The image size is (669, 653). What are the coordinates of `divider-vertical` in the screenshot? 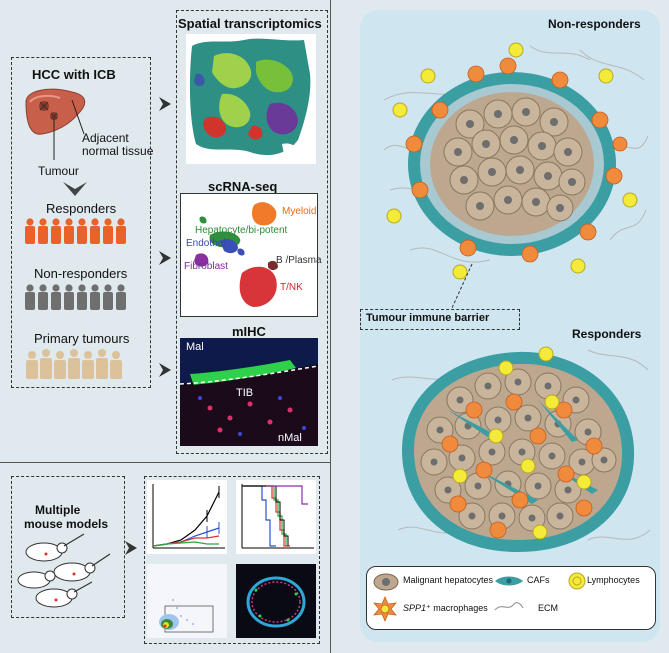 It's located at (330, 326).